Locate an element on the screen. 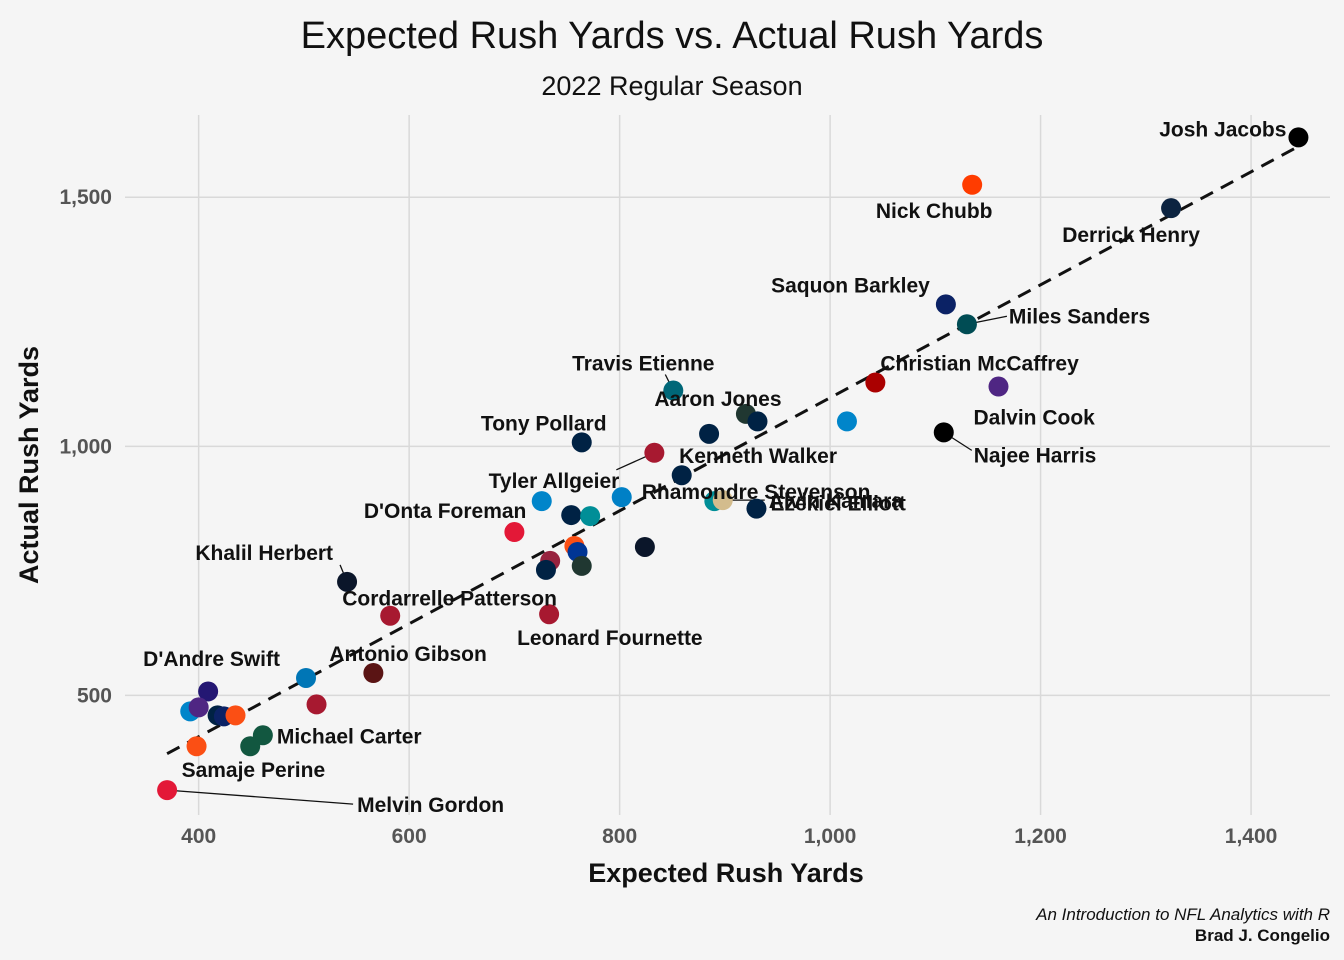 Image resolution: width=1344 pixels, height=960 pixels. point-label: Khalil Herbert is located at coordinates (264, 553).